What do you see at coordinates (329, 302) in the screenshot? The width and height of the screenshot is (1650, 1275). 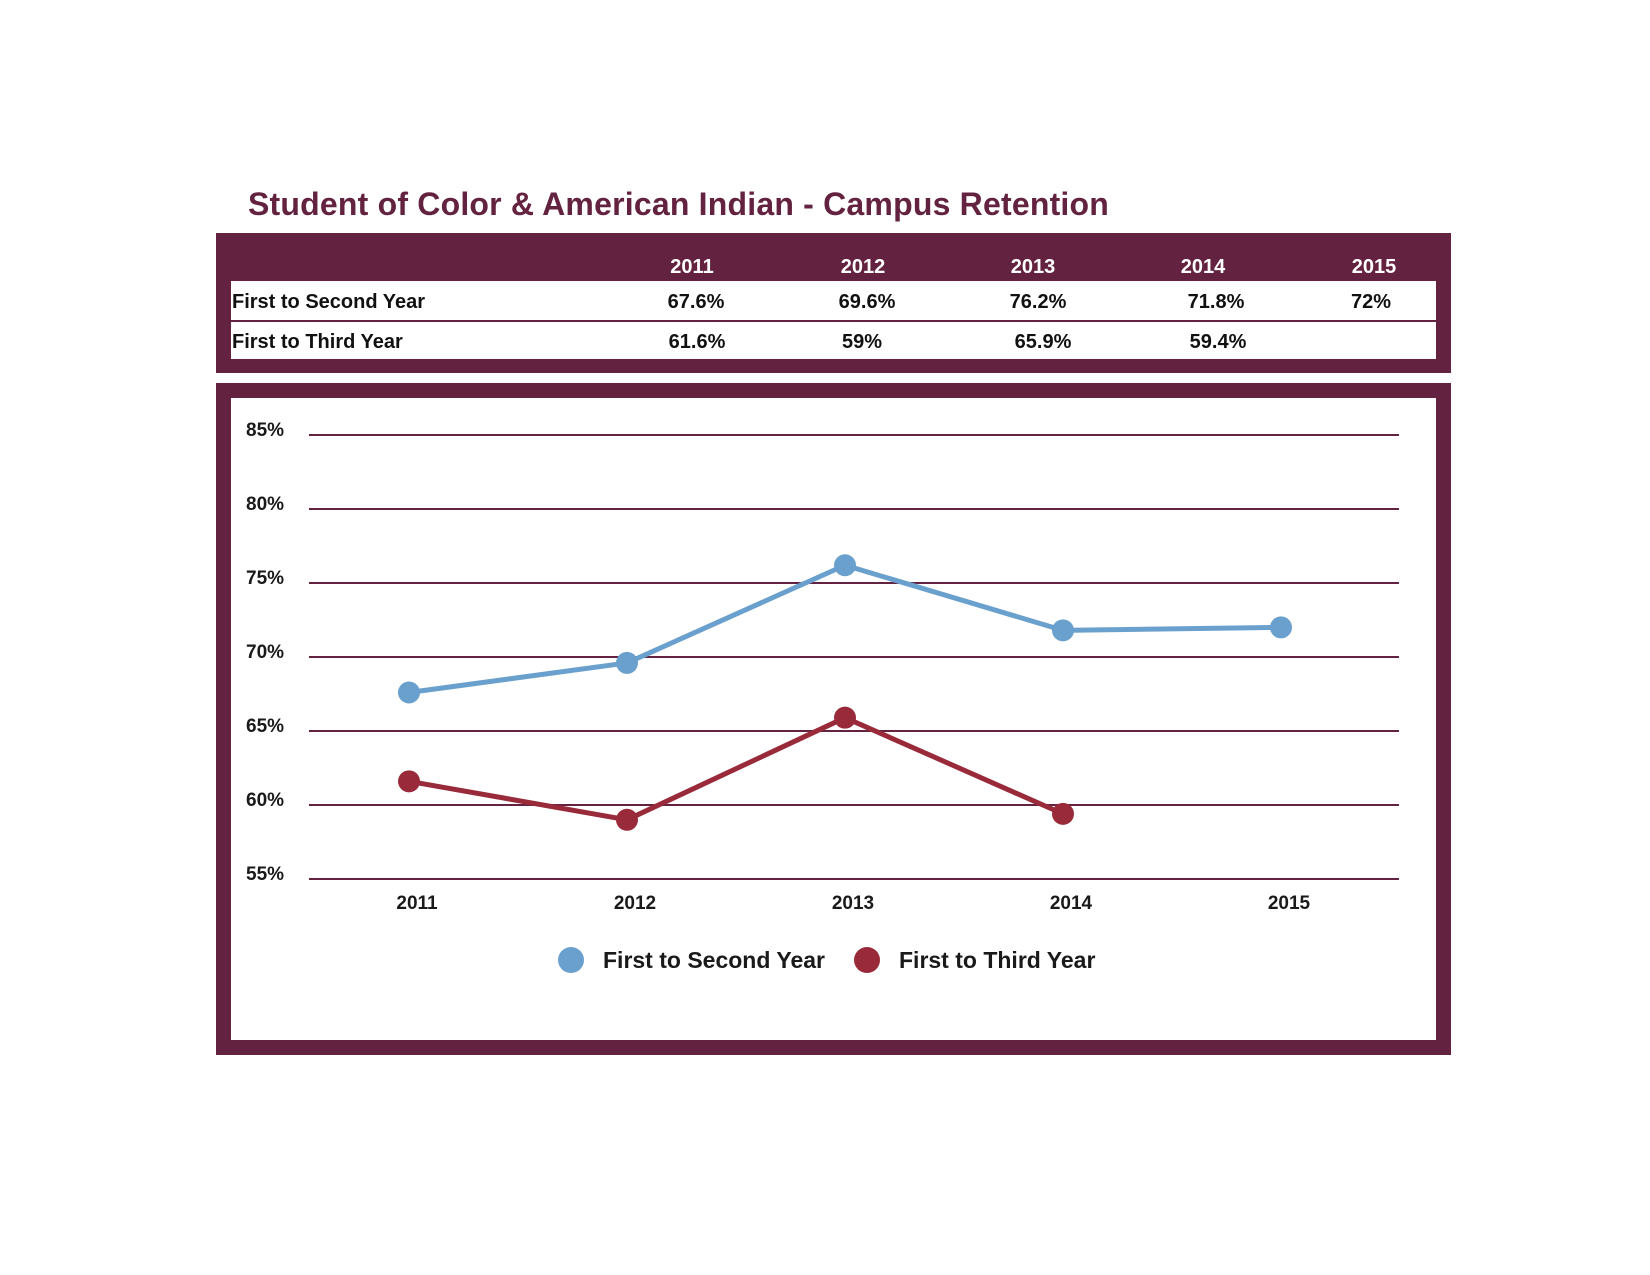 I see `row-label: First to Second Year` at bounding box center [329, 302].